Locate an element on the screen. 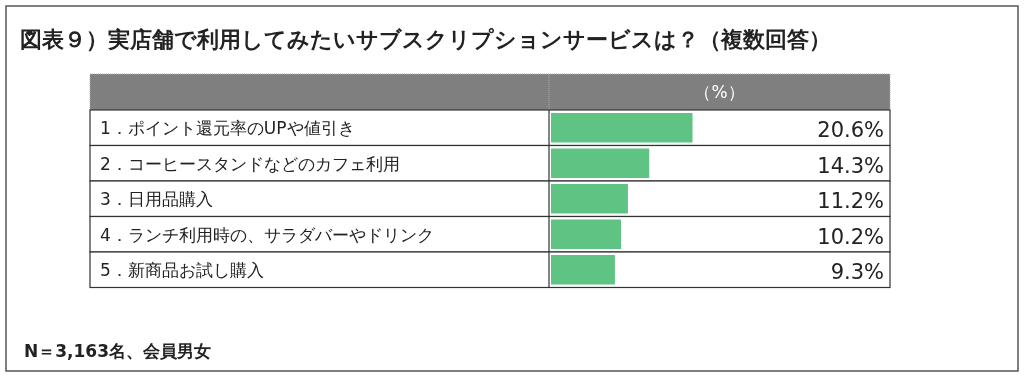  data-label: 10.2% is located at coordinates (850, 236).